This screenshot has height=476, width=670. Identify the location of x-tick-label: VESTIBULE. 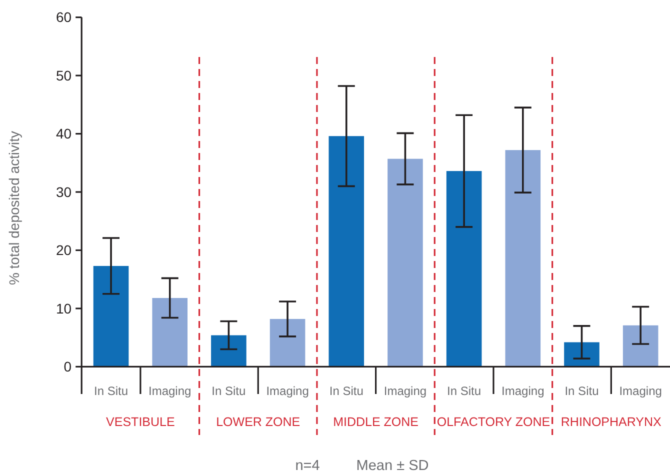
(140, 422).